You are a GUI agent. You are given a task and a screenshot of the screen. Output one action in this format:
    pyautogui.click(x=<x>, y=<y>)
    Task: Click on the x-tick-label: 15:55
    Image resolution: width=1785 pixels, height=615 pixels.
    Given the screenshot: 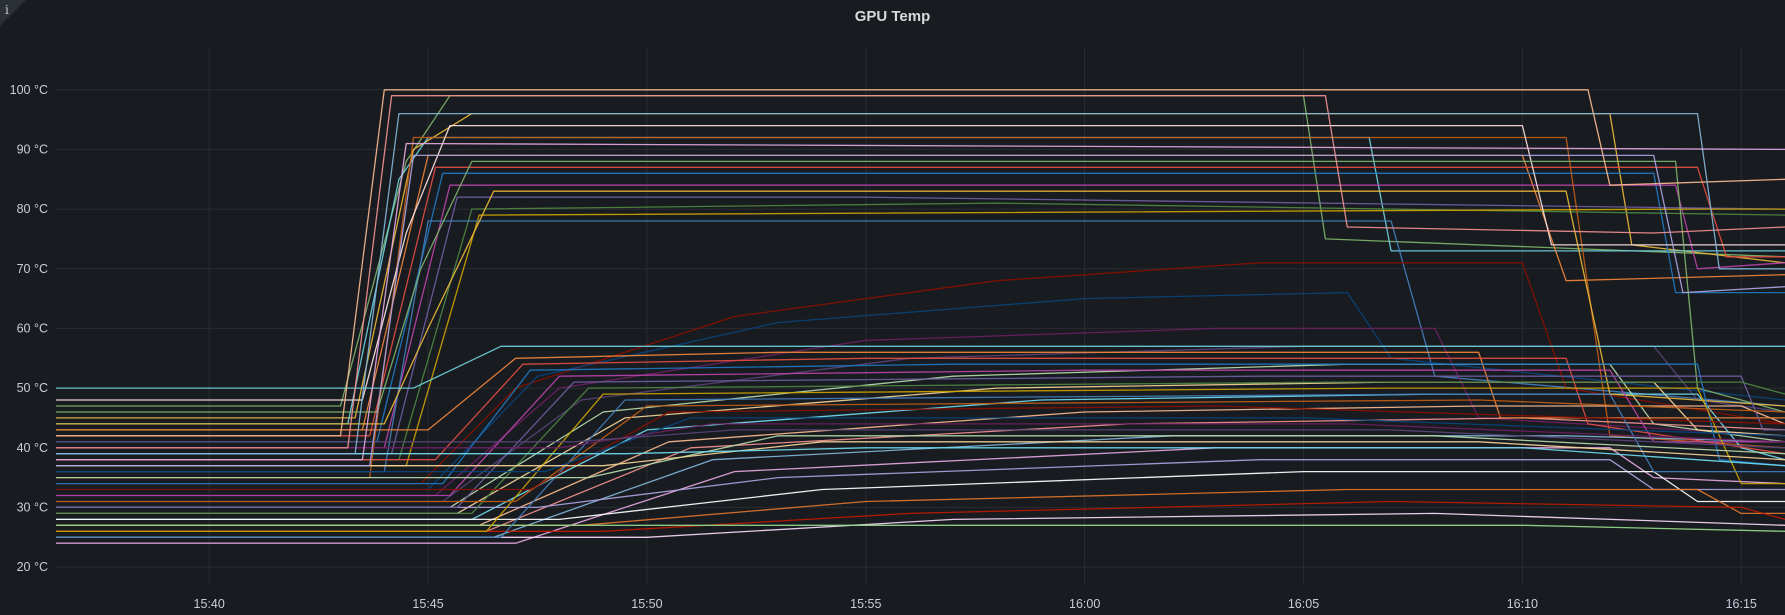 What is the action you would take?
    pyautogui.click(x=865, y=604)
    